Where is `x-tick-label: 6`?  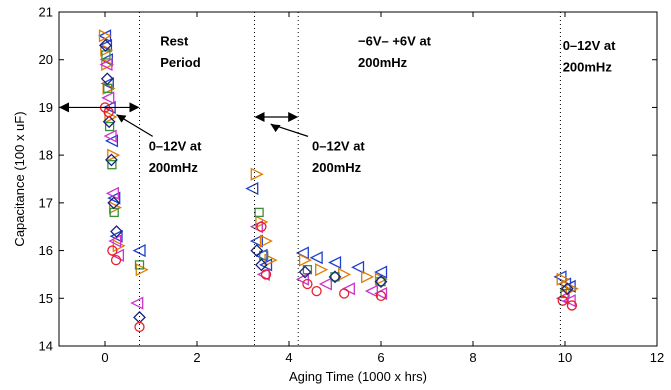
x-tick-label: 6 is located at coordinates (380, 357).